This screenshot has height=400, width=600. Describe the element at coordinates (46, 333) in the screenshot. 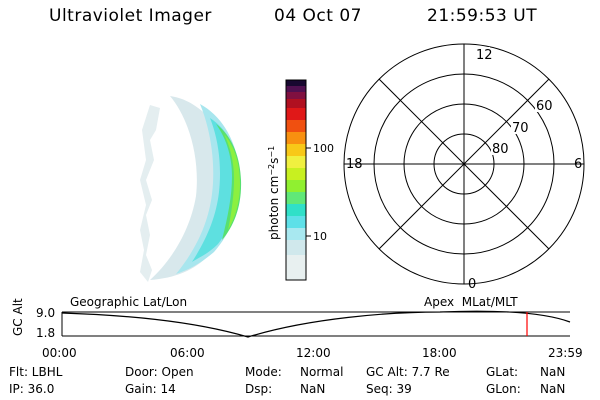

I see `y-tick-low: 1.8` at that location.